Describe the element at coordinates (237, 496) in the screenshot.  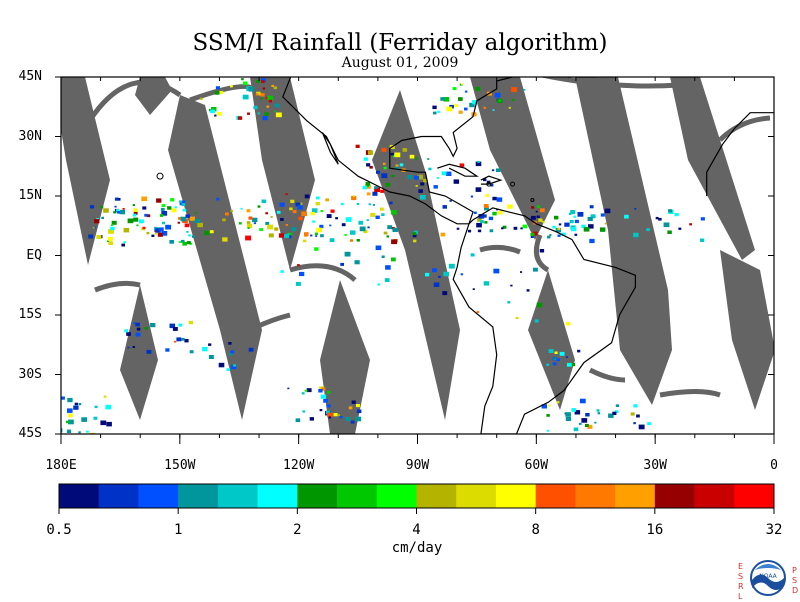
I see `colorbar-swatch` at that location.